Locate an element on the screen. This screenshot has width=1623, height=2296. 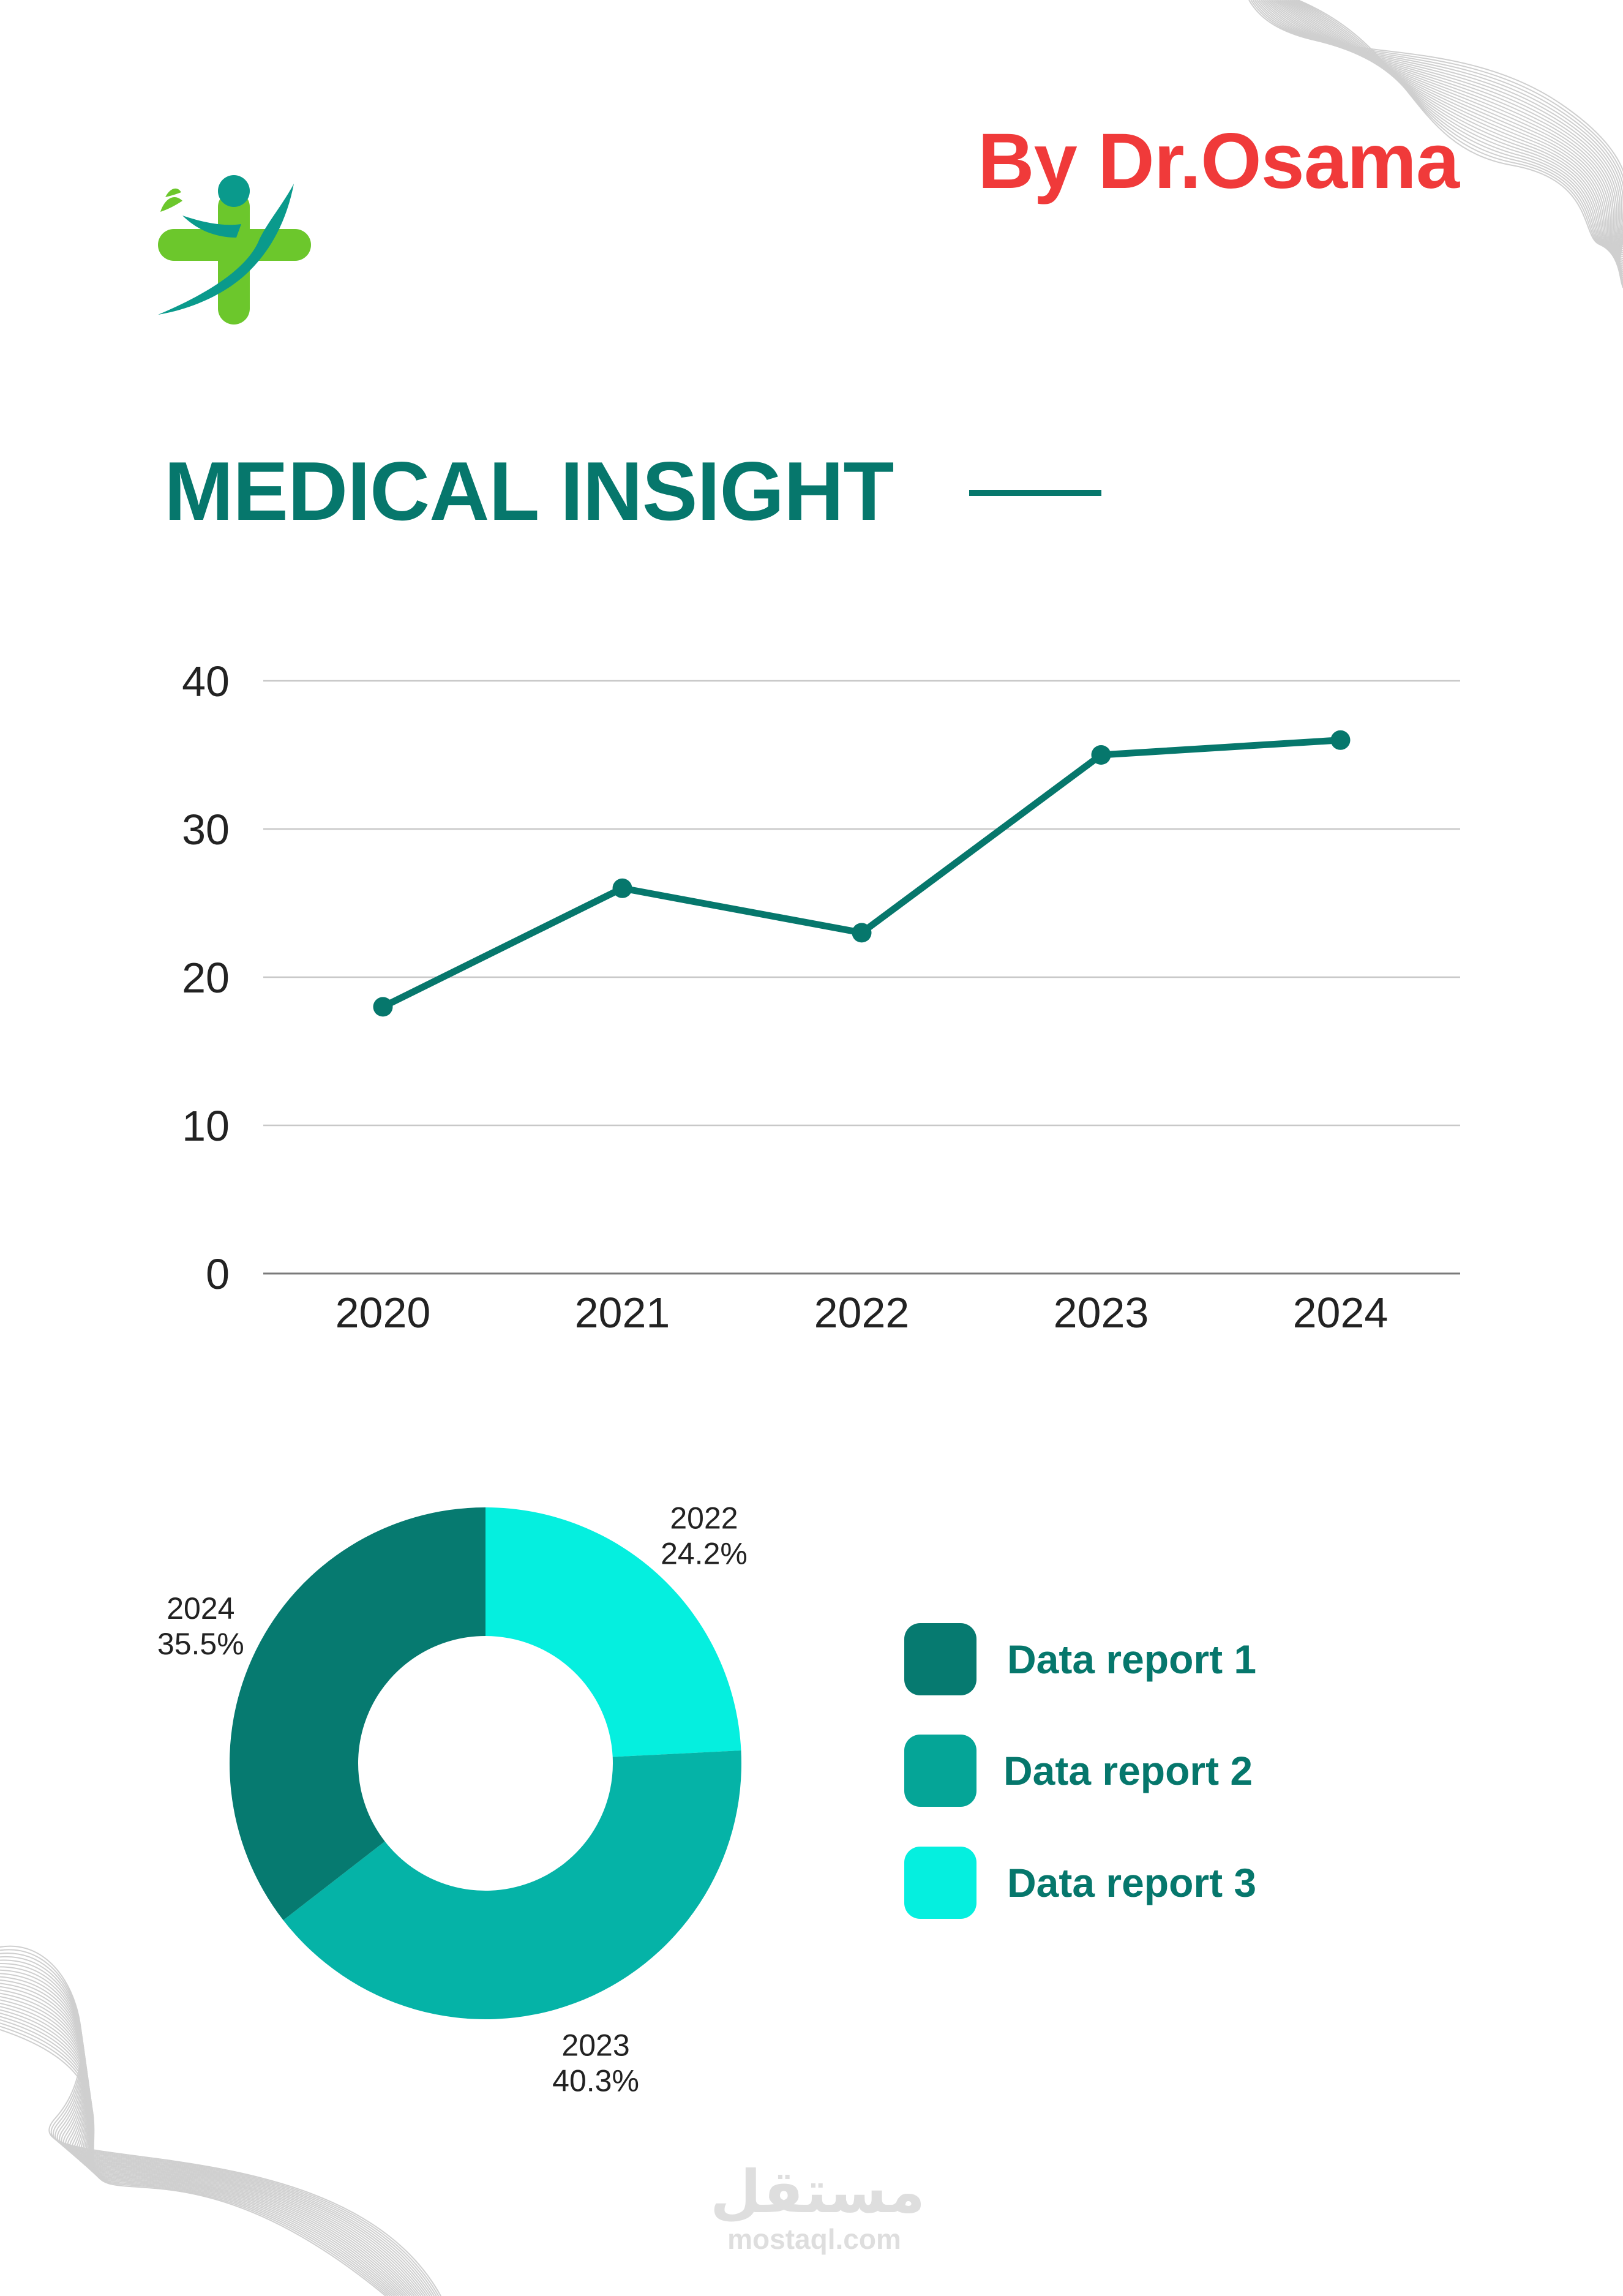
author-name: By Dr.Osama is located at coordinates (1219, 161).